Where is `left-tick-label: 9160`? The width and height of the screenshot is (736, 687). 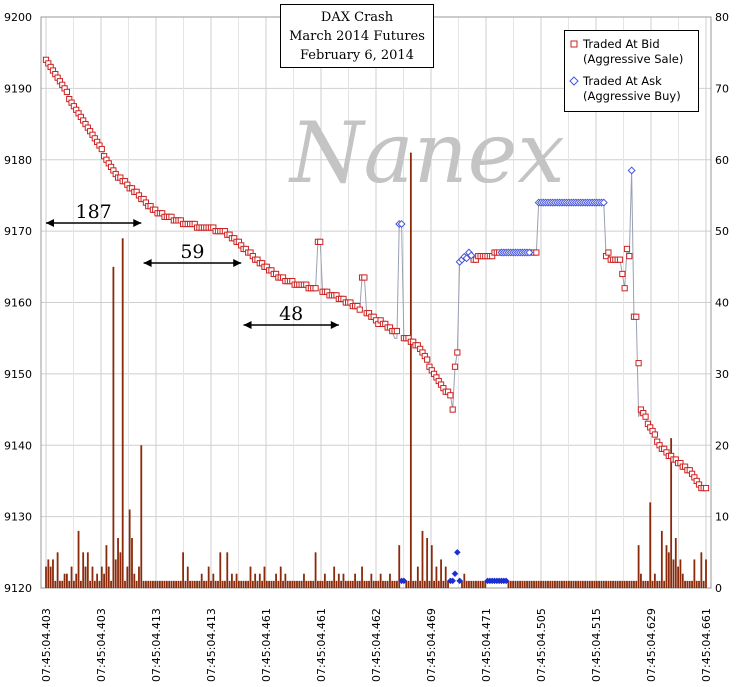
left-tick-label: 9160 is located at coordinates (18, 303).